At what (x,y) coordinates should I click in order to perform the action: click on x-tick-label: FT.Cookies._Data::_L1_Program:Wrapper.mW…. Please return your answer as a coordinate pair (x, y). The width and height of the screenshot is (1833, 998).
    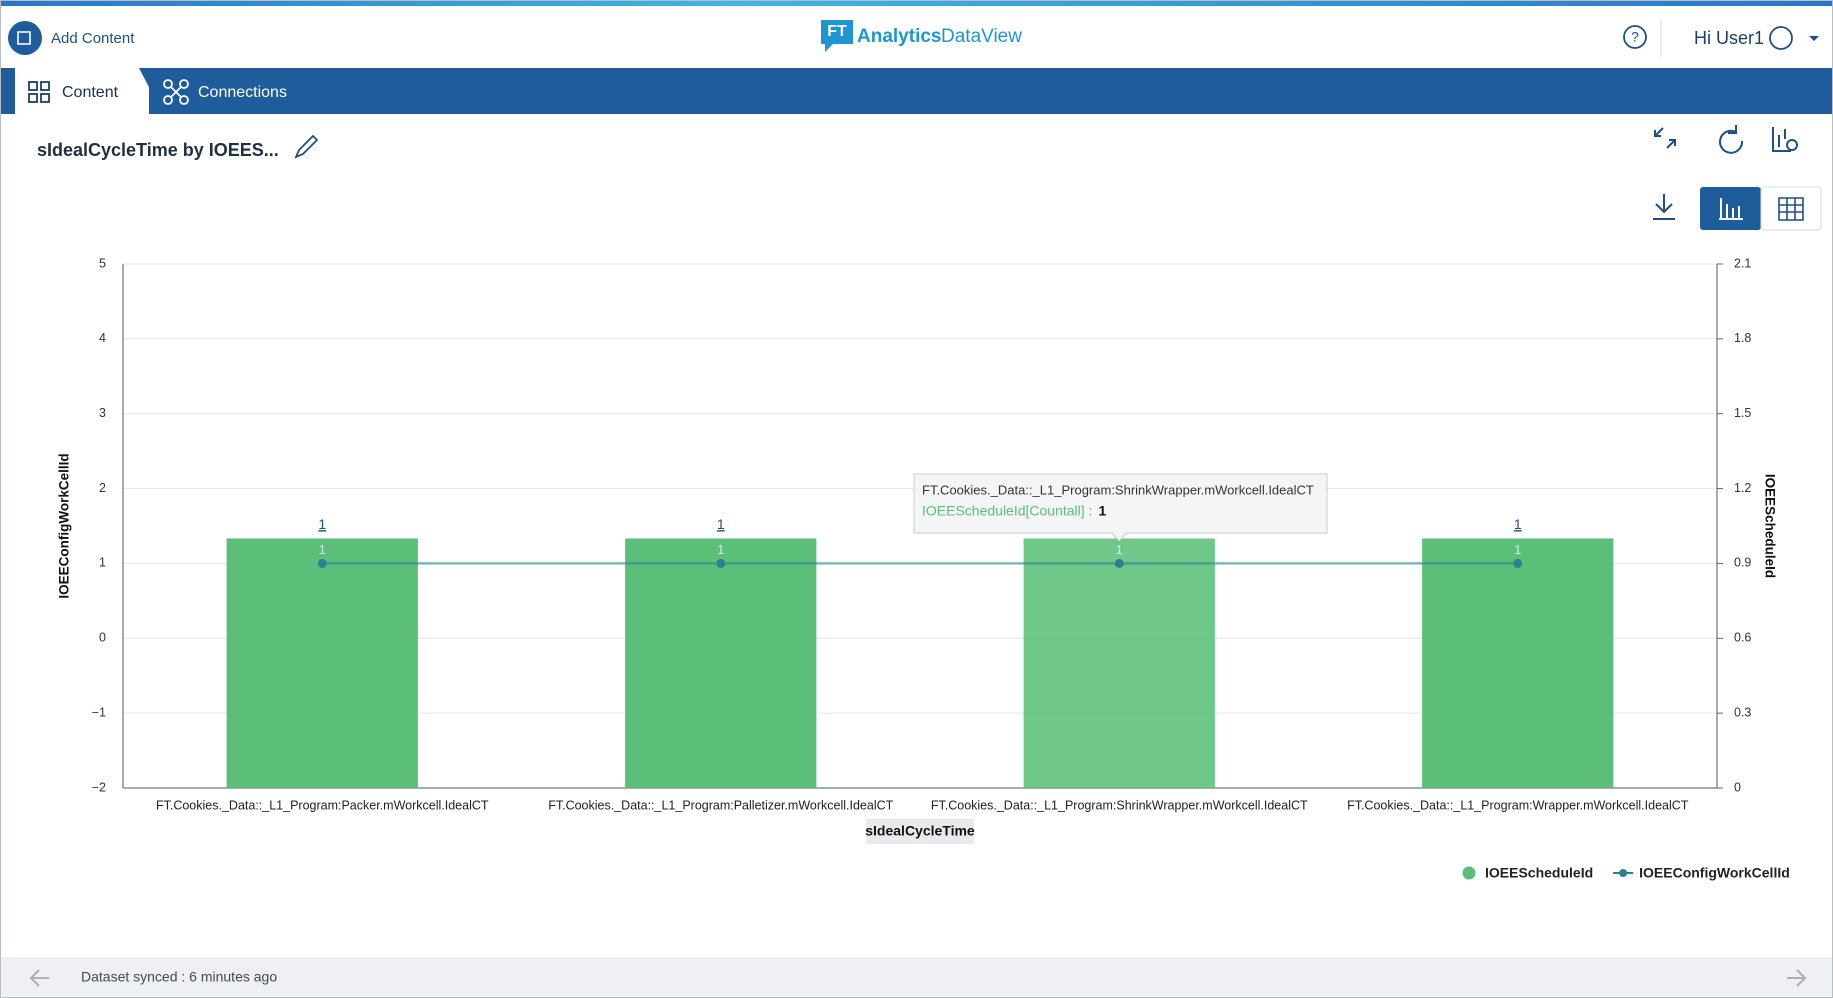
    Looking at the image, I should click on (1518, 805).